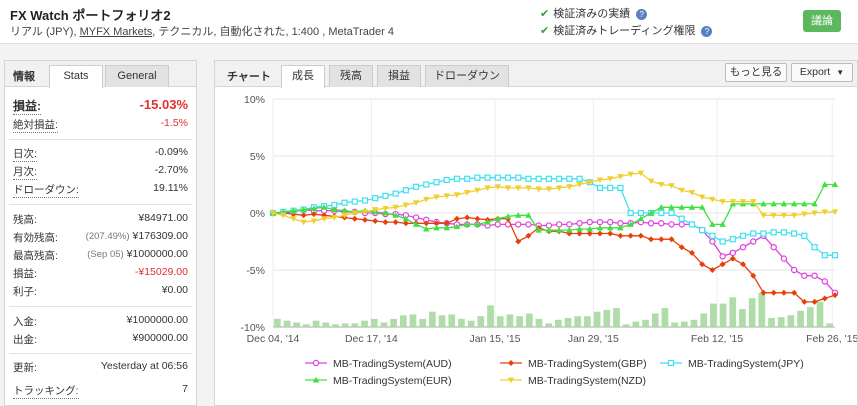  What do you see at coordinates (717, 339) in the screenshot?
I see `x-tick-label: Feb 12, '15` at bounding box center [717, 339].